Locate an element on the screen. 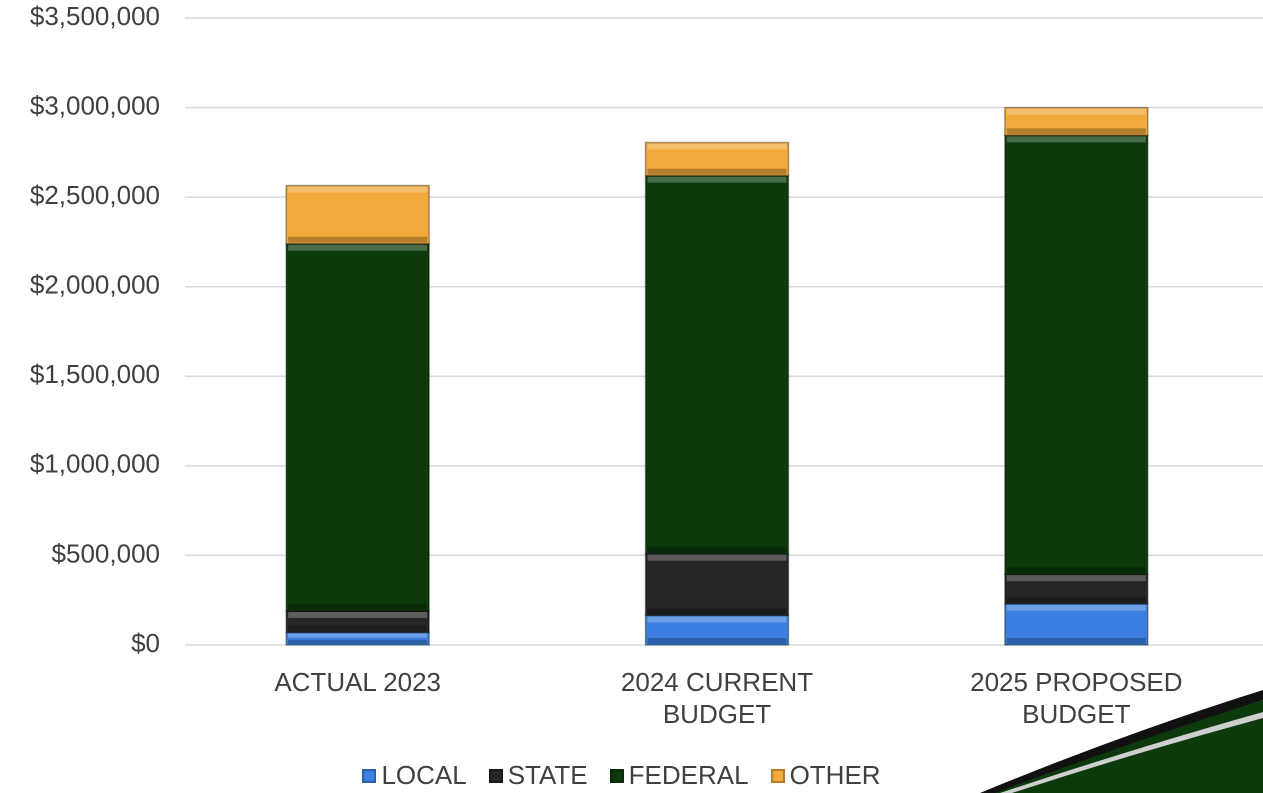  legend-item: LOCAL is located at coordinates (414, 775).